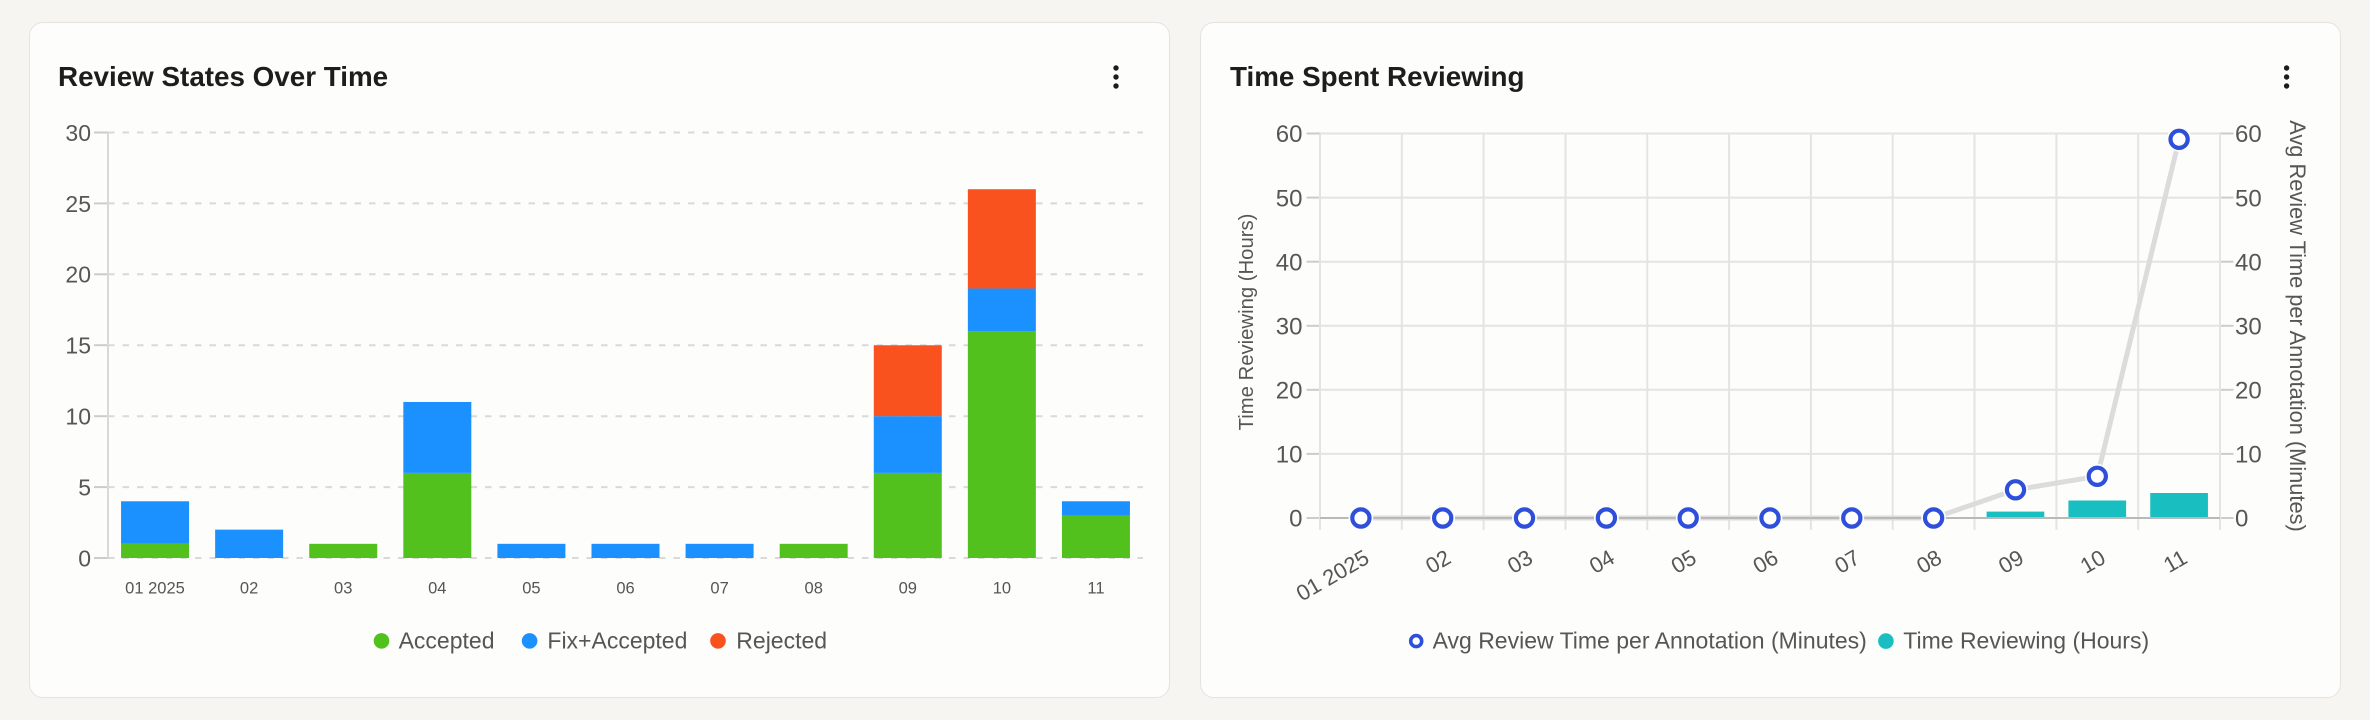 Image resolution: width=2370 pixels, height=720 pixels. What do you see at coordinates (78, 346) in the screenshot?
I see `svg-text: 15` at bounding box center [78, 346].